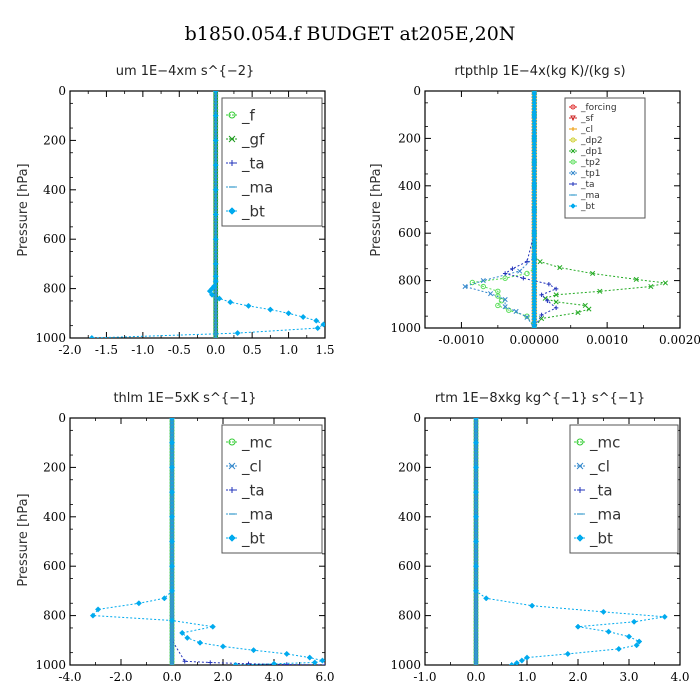 The height and width of the screenshot is (700, 700). I want to click on legend-sf-marker, so click(573, 118).